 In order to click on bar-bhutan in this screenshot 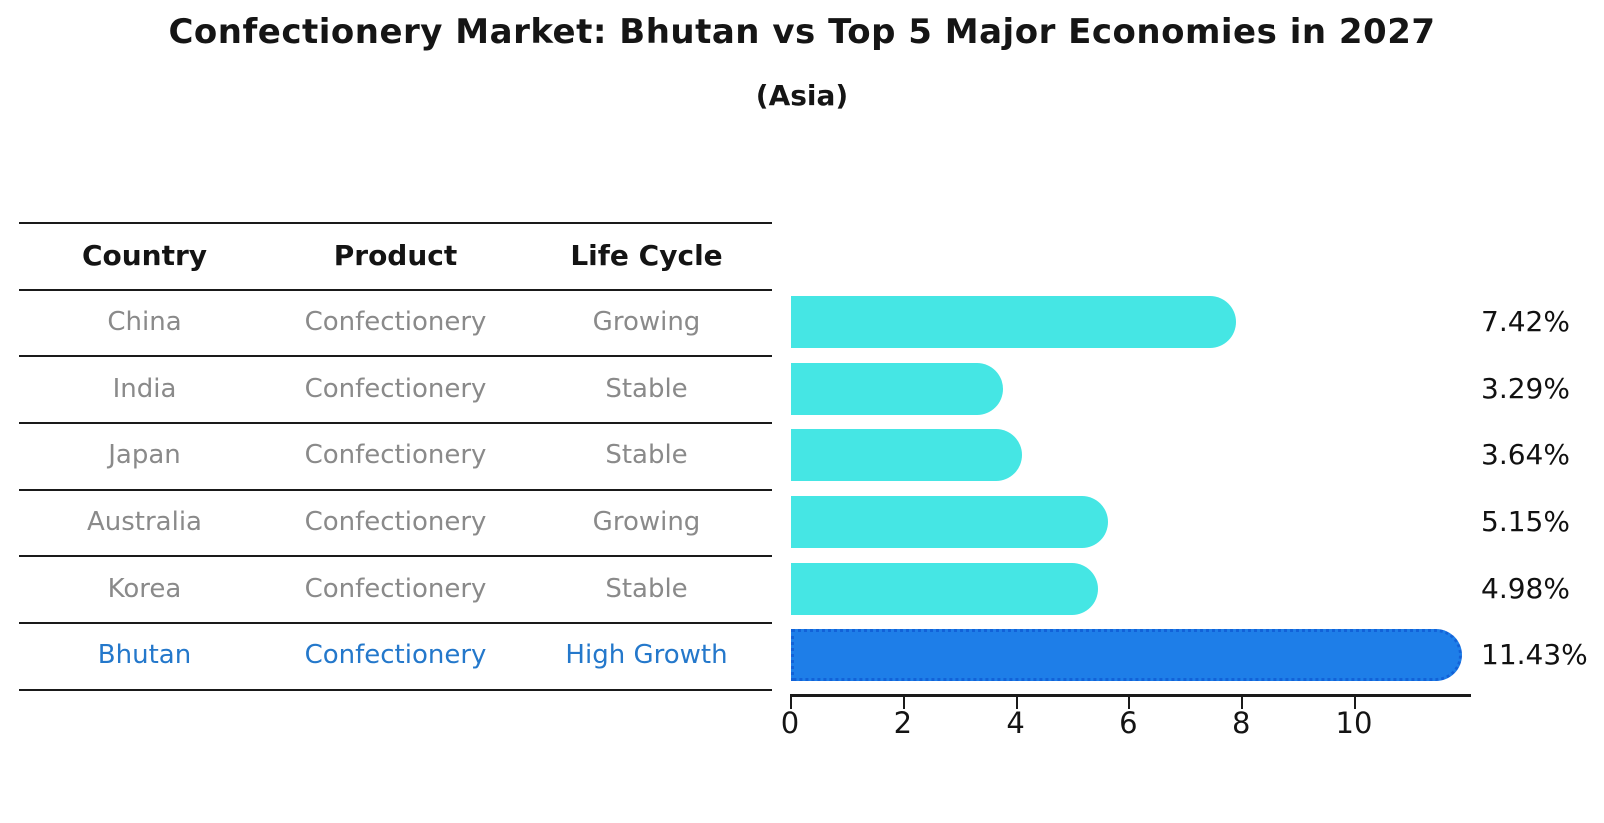, I will do `click(1126, 655)`.